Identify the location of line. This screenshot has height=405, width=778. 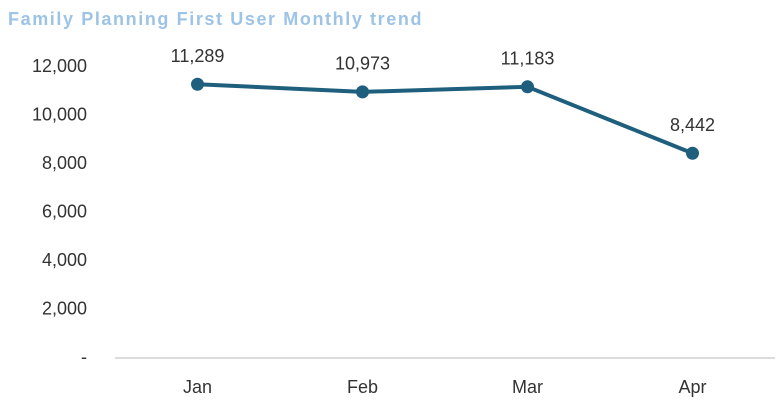
(445, 119).